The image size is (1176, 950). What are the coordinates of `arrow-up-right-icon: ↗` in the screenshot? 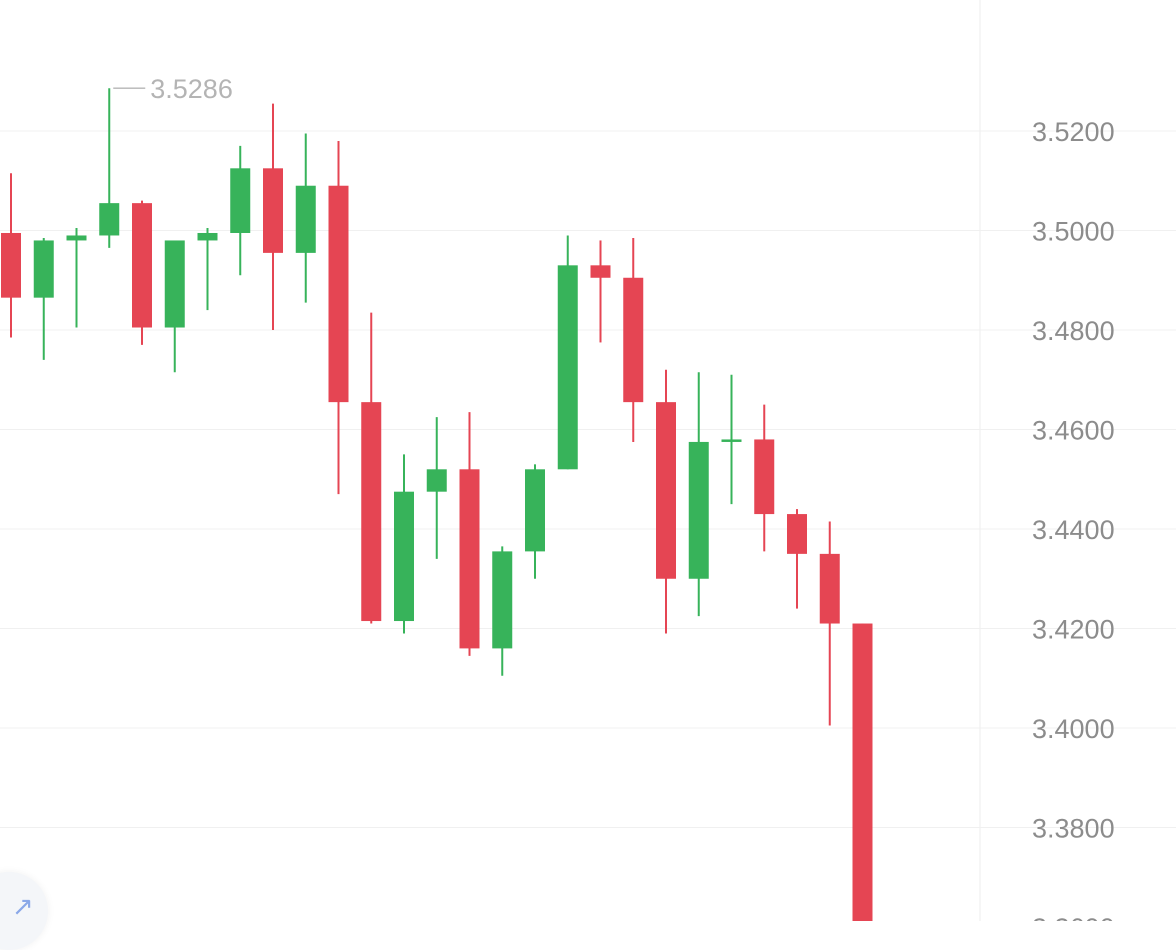 It's located at (23, 907).